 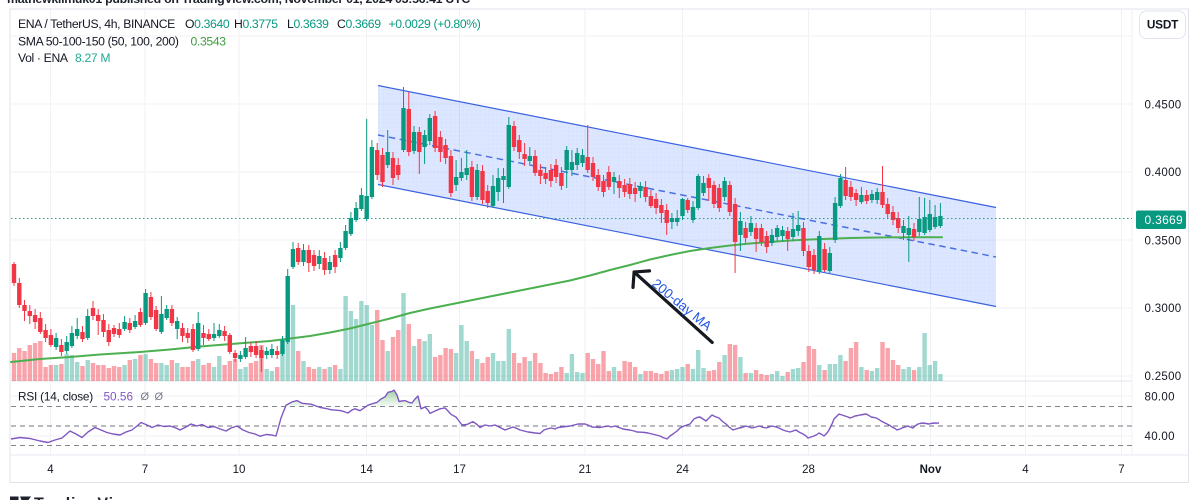 I want to click on svg-text: Nov, so click(x=931, y=470).